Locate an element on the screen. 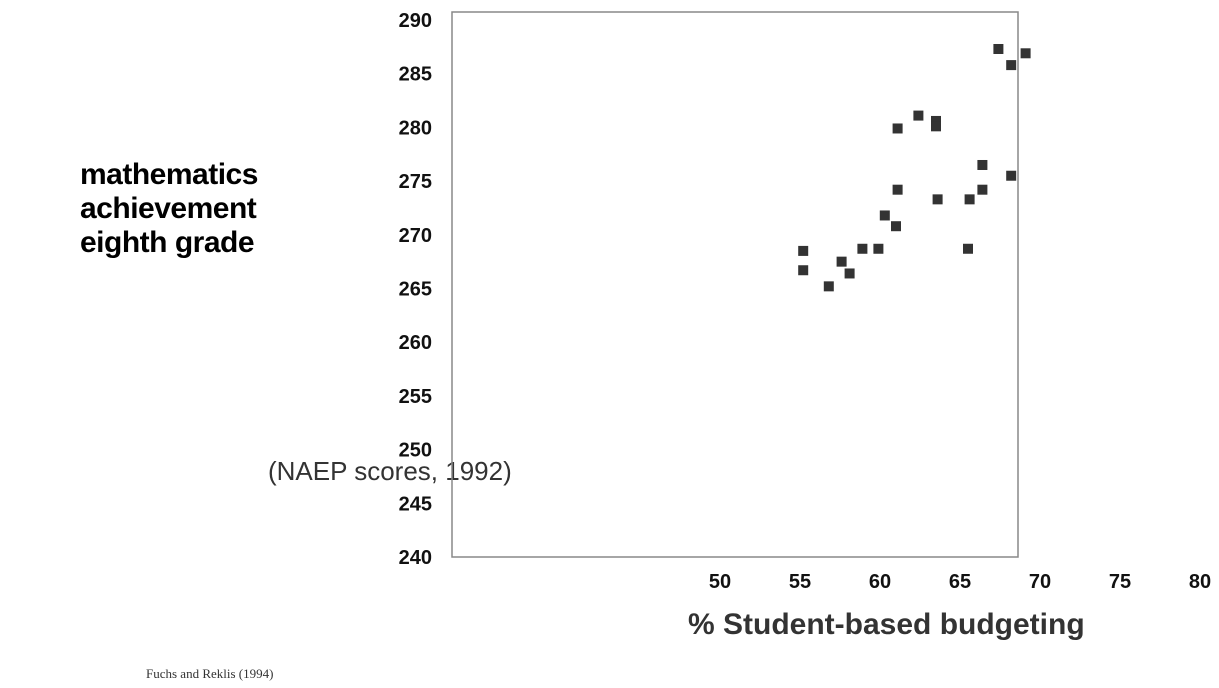 The width and height of the screenshot is (1219, 688). x-tick-label: 55 is located at coordinates (800, 582).